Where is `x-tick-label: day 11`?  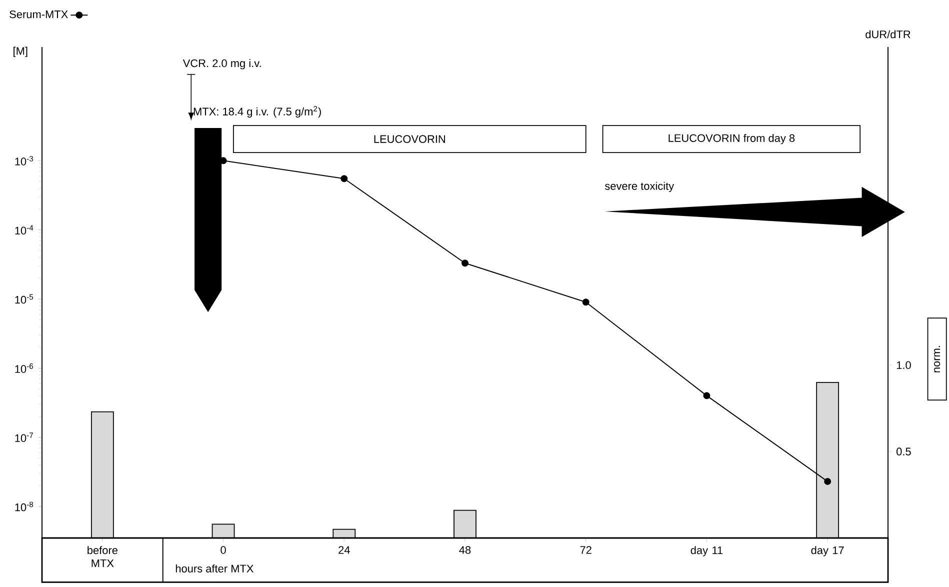 x-tick-label: day 11 is located at coordinates (706, 551).